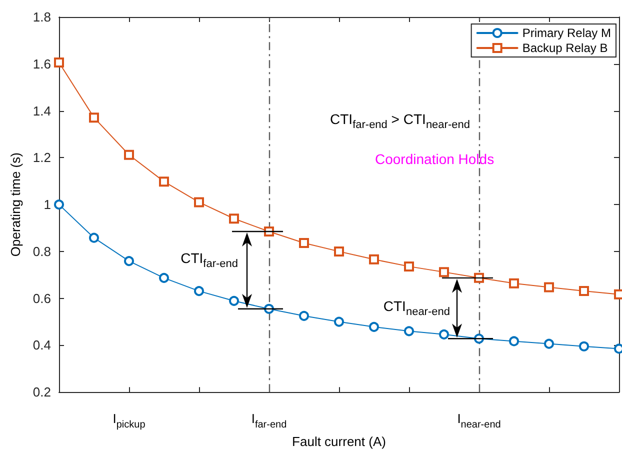 The width and height of the screenshot is (622, 453). I want to click on y-tick-label: 1.4, so click(41, 110).